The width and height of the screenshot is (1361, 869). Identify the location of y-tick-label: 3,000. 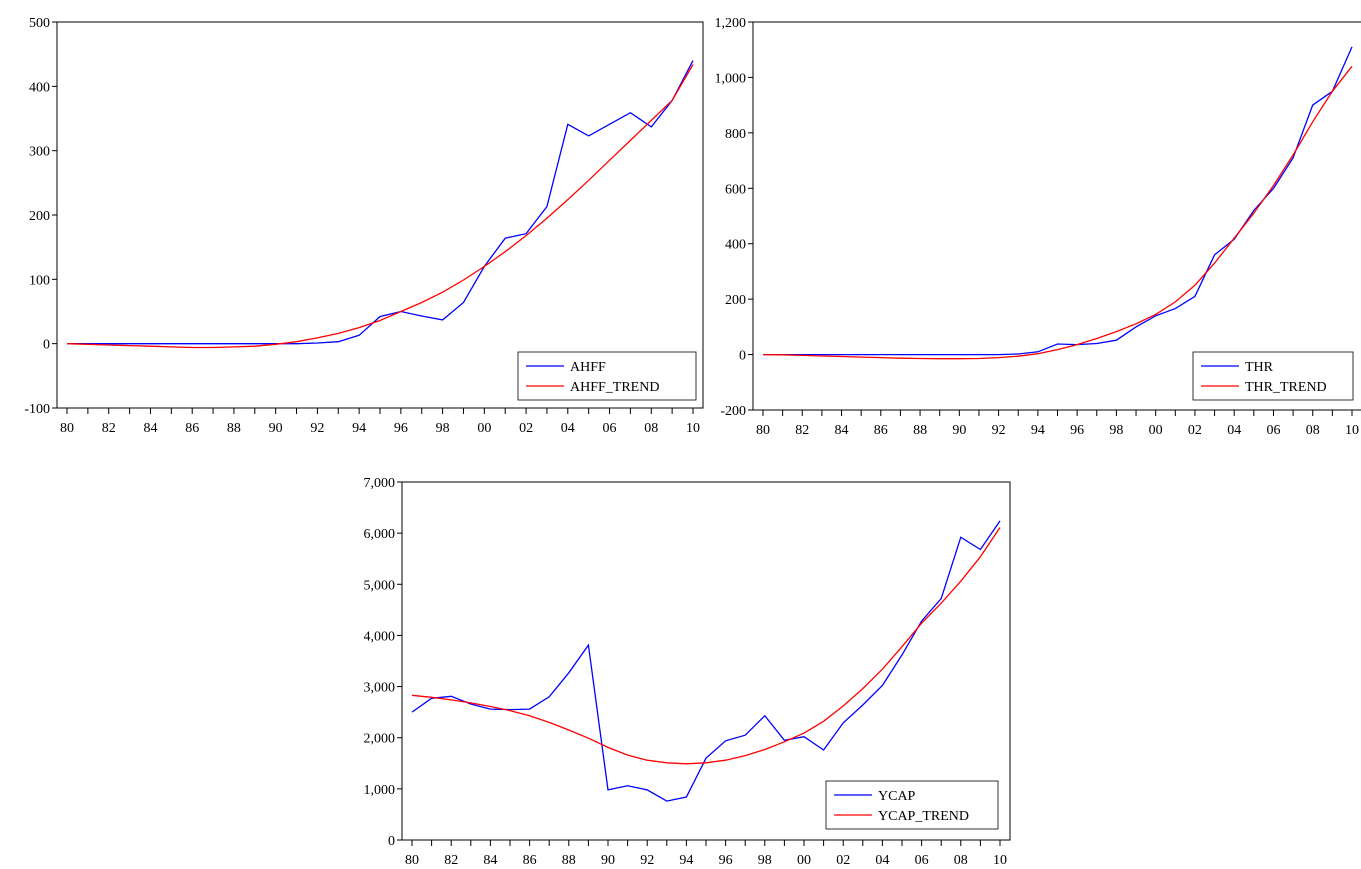
(380, 688).